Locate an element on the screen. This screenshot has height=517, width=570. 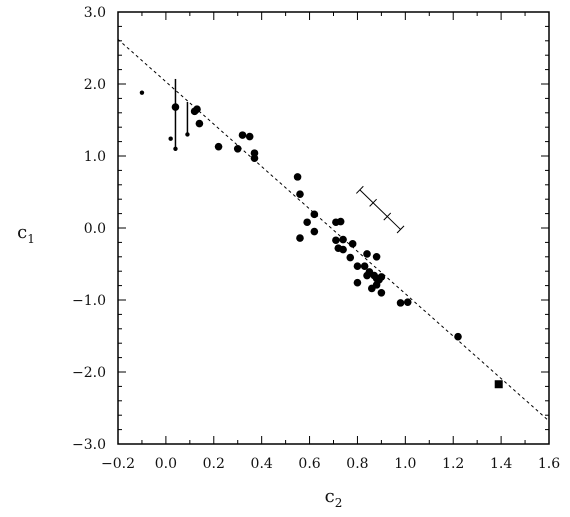
x-tick-label: 1.2 is located at coordinates (453, 464).